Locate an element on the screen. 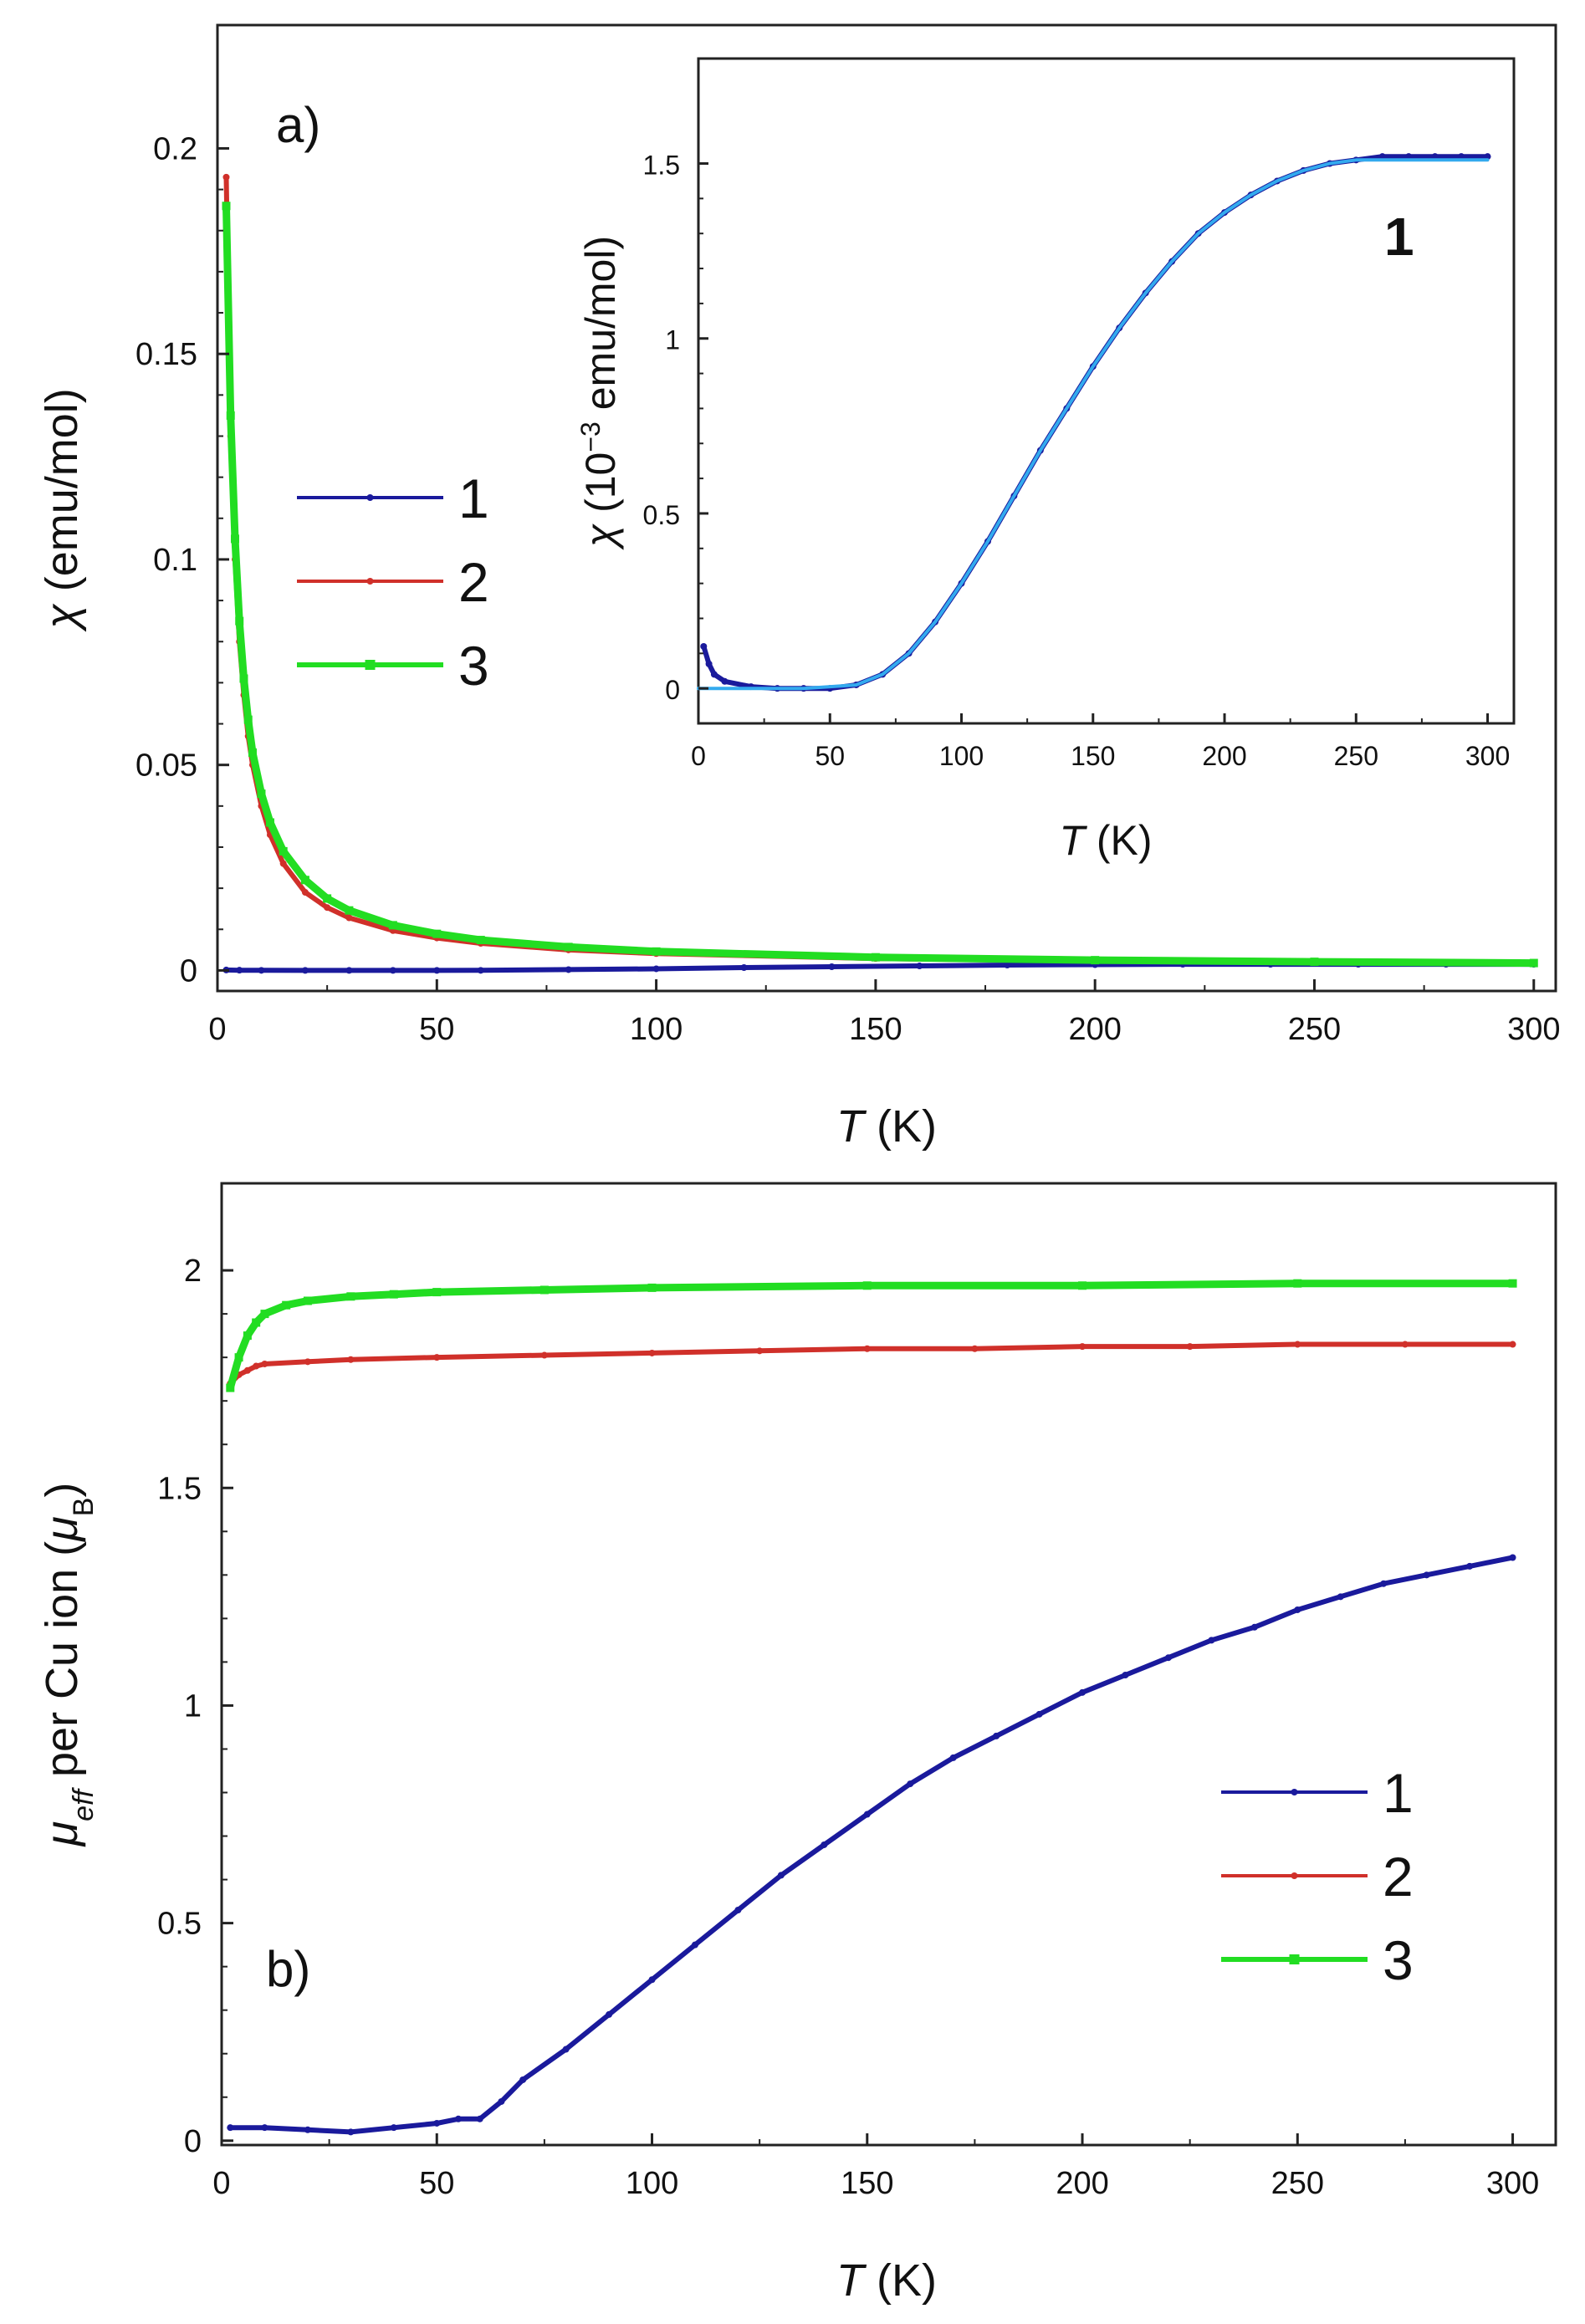  y-axis-label-a: χ (emu/mol) is located at coordinates (62, 510).